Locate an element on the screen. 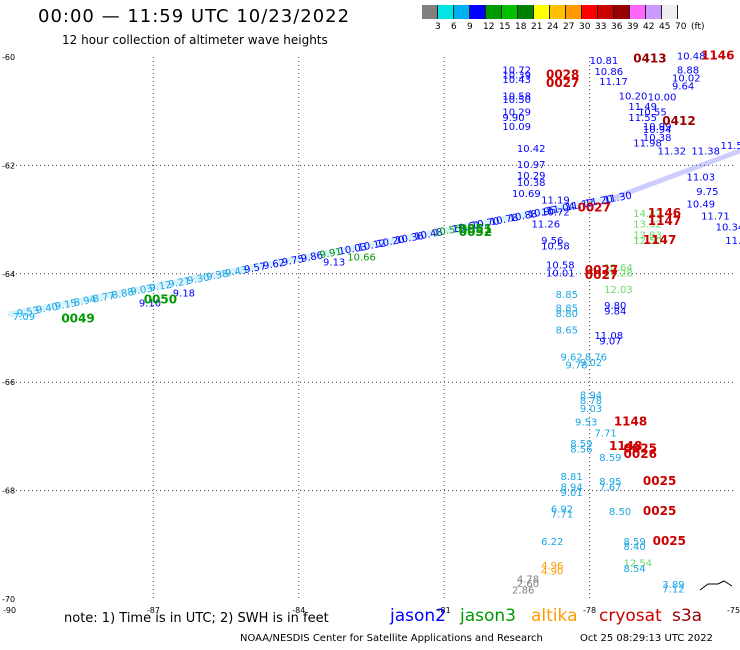  wave-height-label: 10.28 is located at coordinates (618, 274).